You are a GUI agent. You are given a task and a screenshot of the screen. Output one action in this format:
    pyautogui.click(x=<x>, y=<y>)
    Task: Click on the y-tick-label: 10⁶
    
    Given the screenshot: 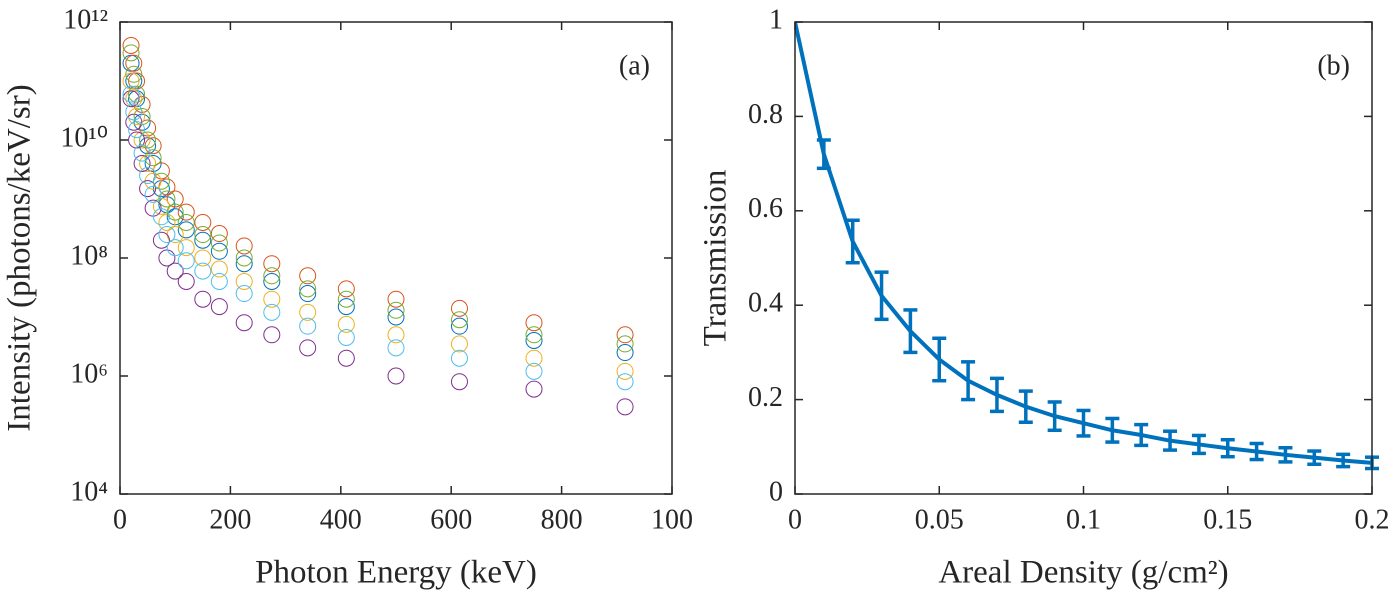 What is the action you would take?
    pyautogui.click(x=89, y=373)
    